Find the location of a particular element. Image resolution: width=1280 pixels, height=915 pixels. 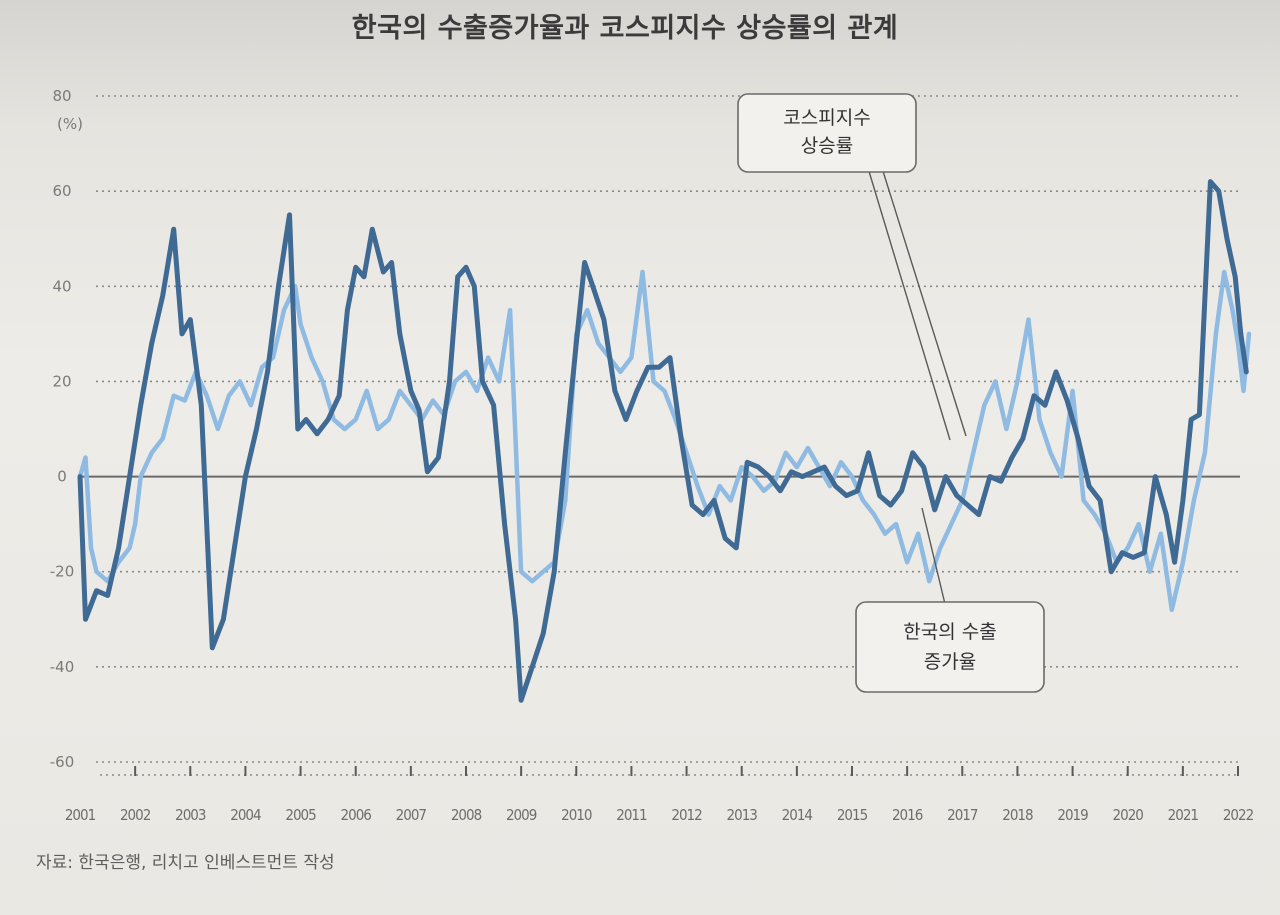

x-tick-label: 2012 is located at coordinates (686, 815).